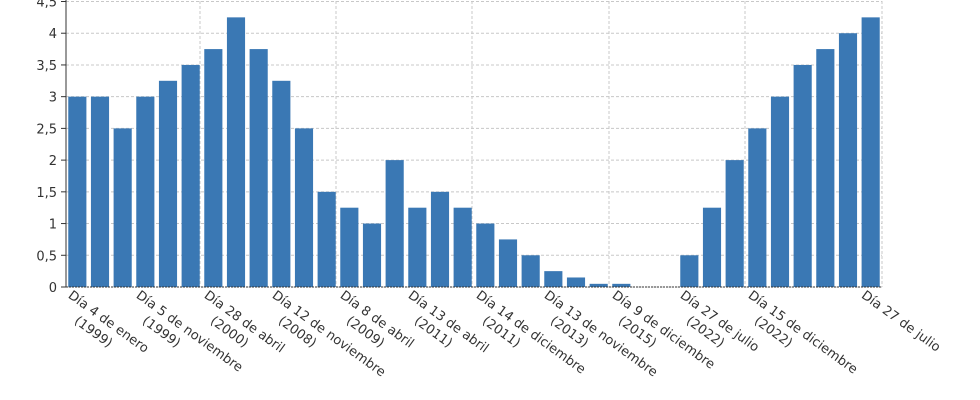 The width and height of the screenshot is (980, 400). Describe the element at coordinates (53, 288) in the screenshot. I see `y-tick-label: 0` at that location.